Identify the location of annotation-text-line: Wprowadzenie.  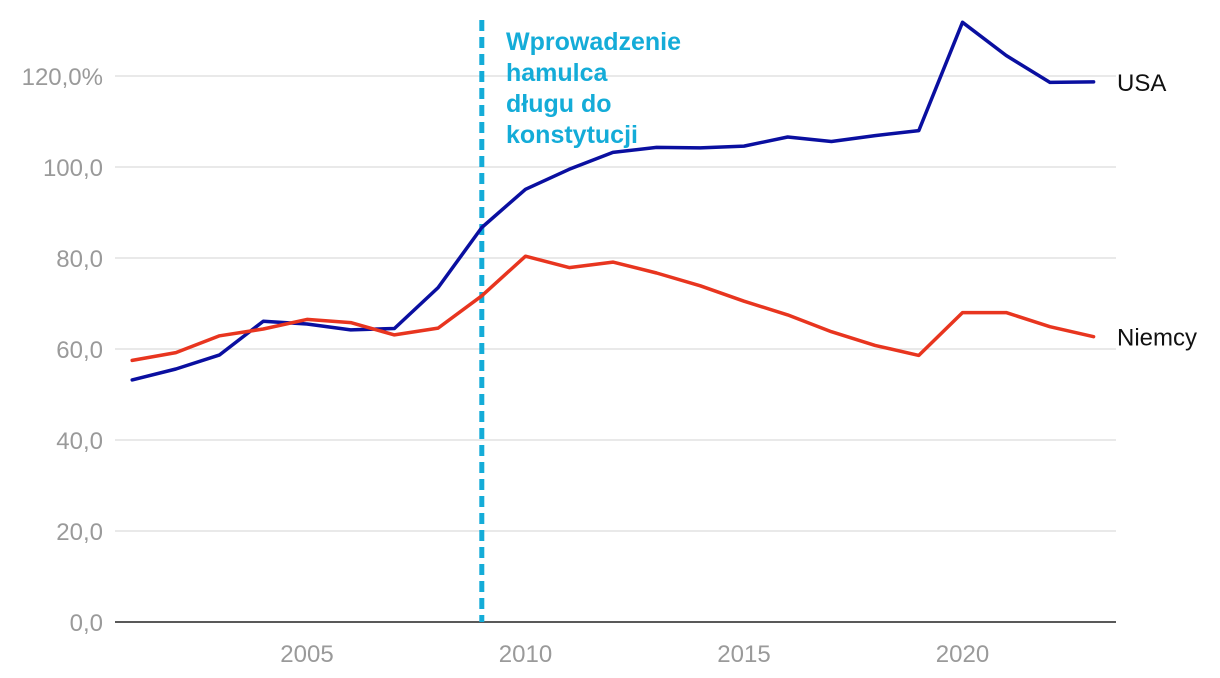
(593, 42).